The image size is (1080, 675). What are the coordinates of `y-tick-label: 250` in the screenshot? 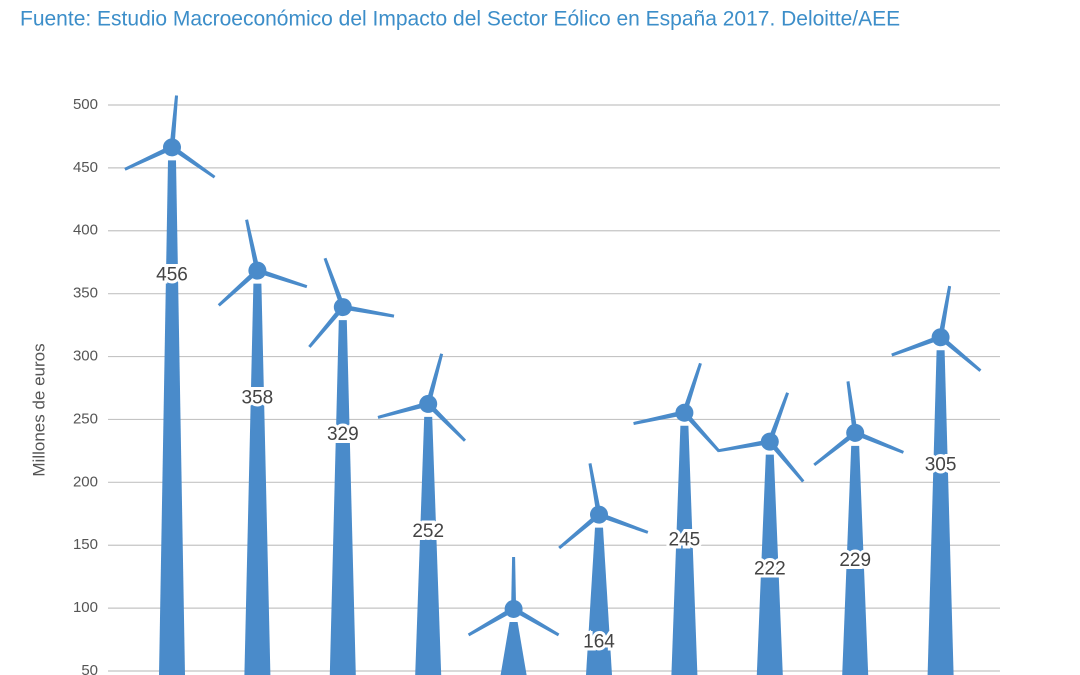 It's located at (85, 418).